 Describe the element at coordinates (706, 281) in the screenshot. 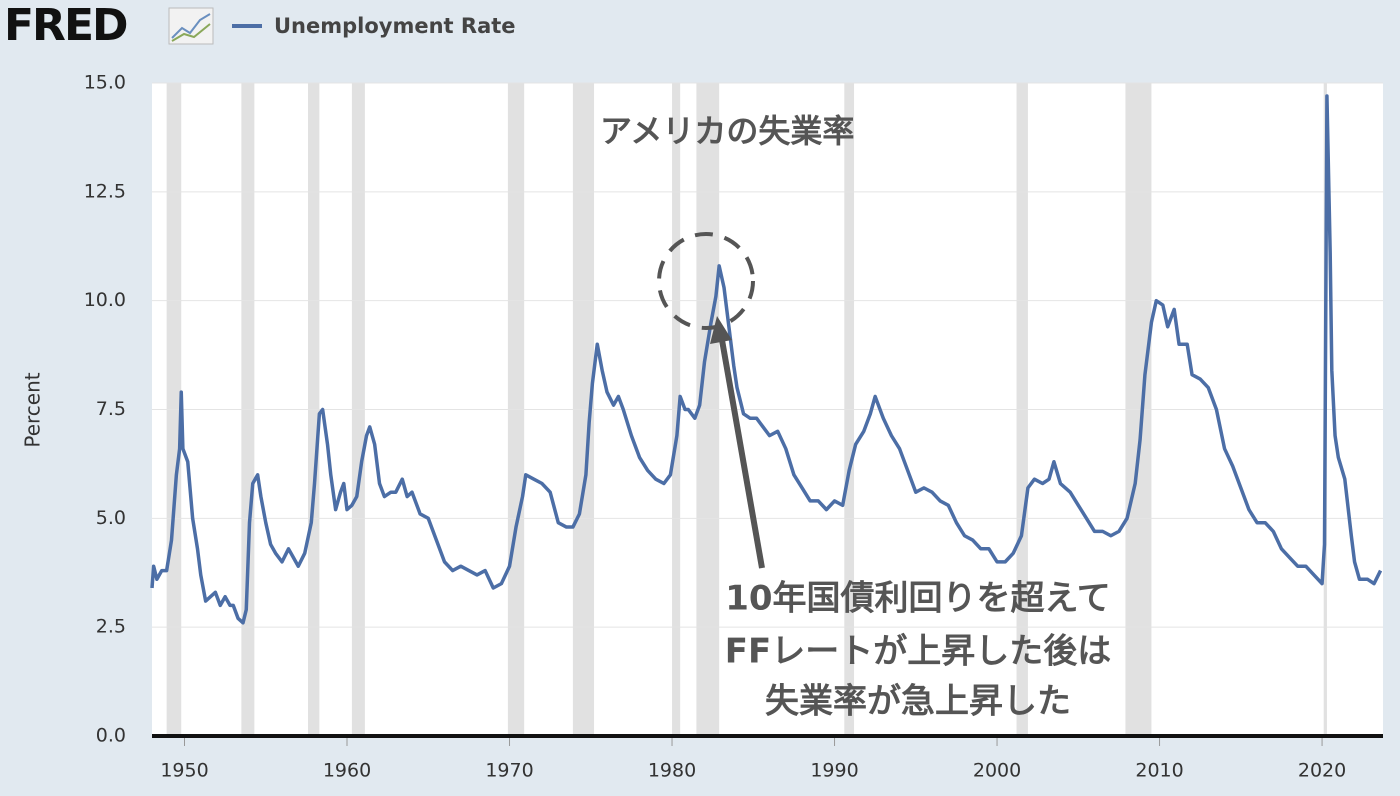

I see `highlight-circle` at that location.